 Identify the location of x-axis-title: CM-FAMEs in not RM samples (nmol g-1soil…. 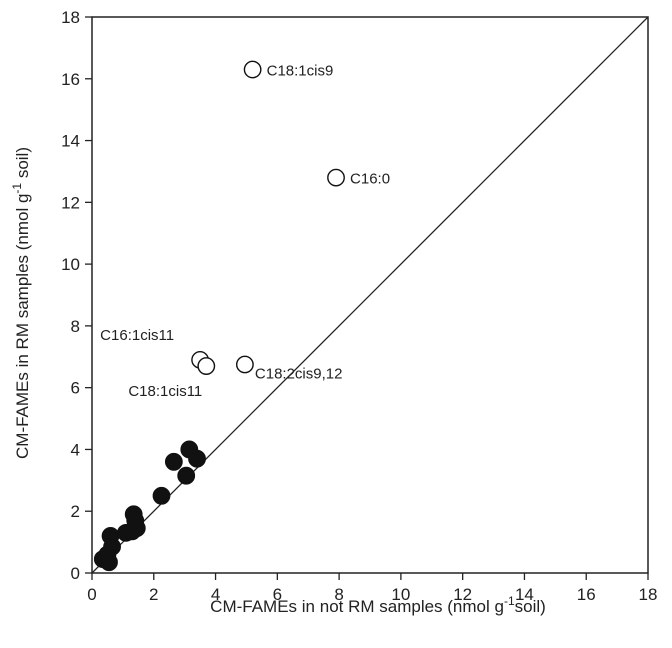
(378, 605).